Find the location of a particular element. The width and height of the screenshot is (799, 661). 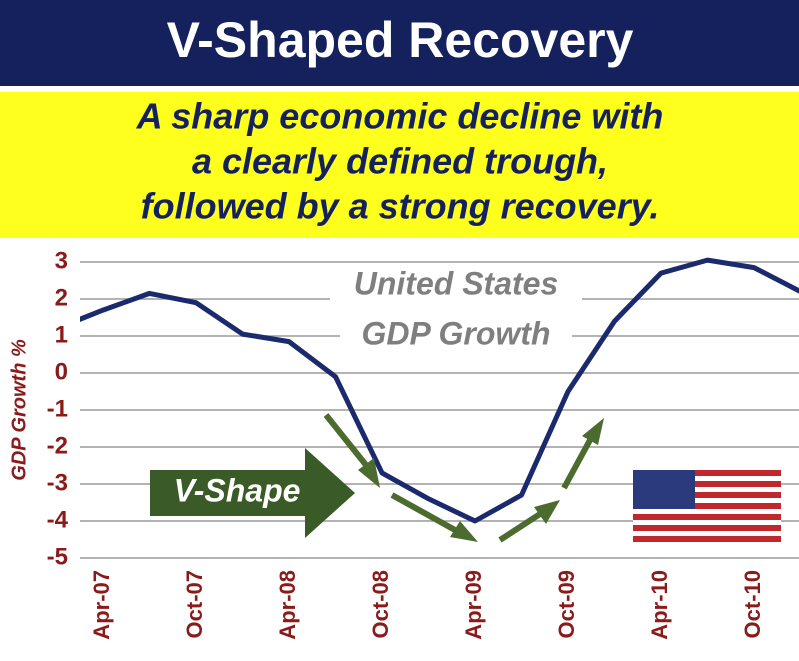

y-tick-label: 3 is located at coordinates (61, 260).